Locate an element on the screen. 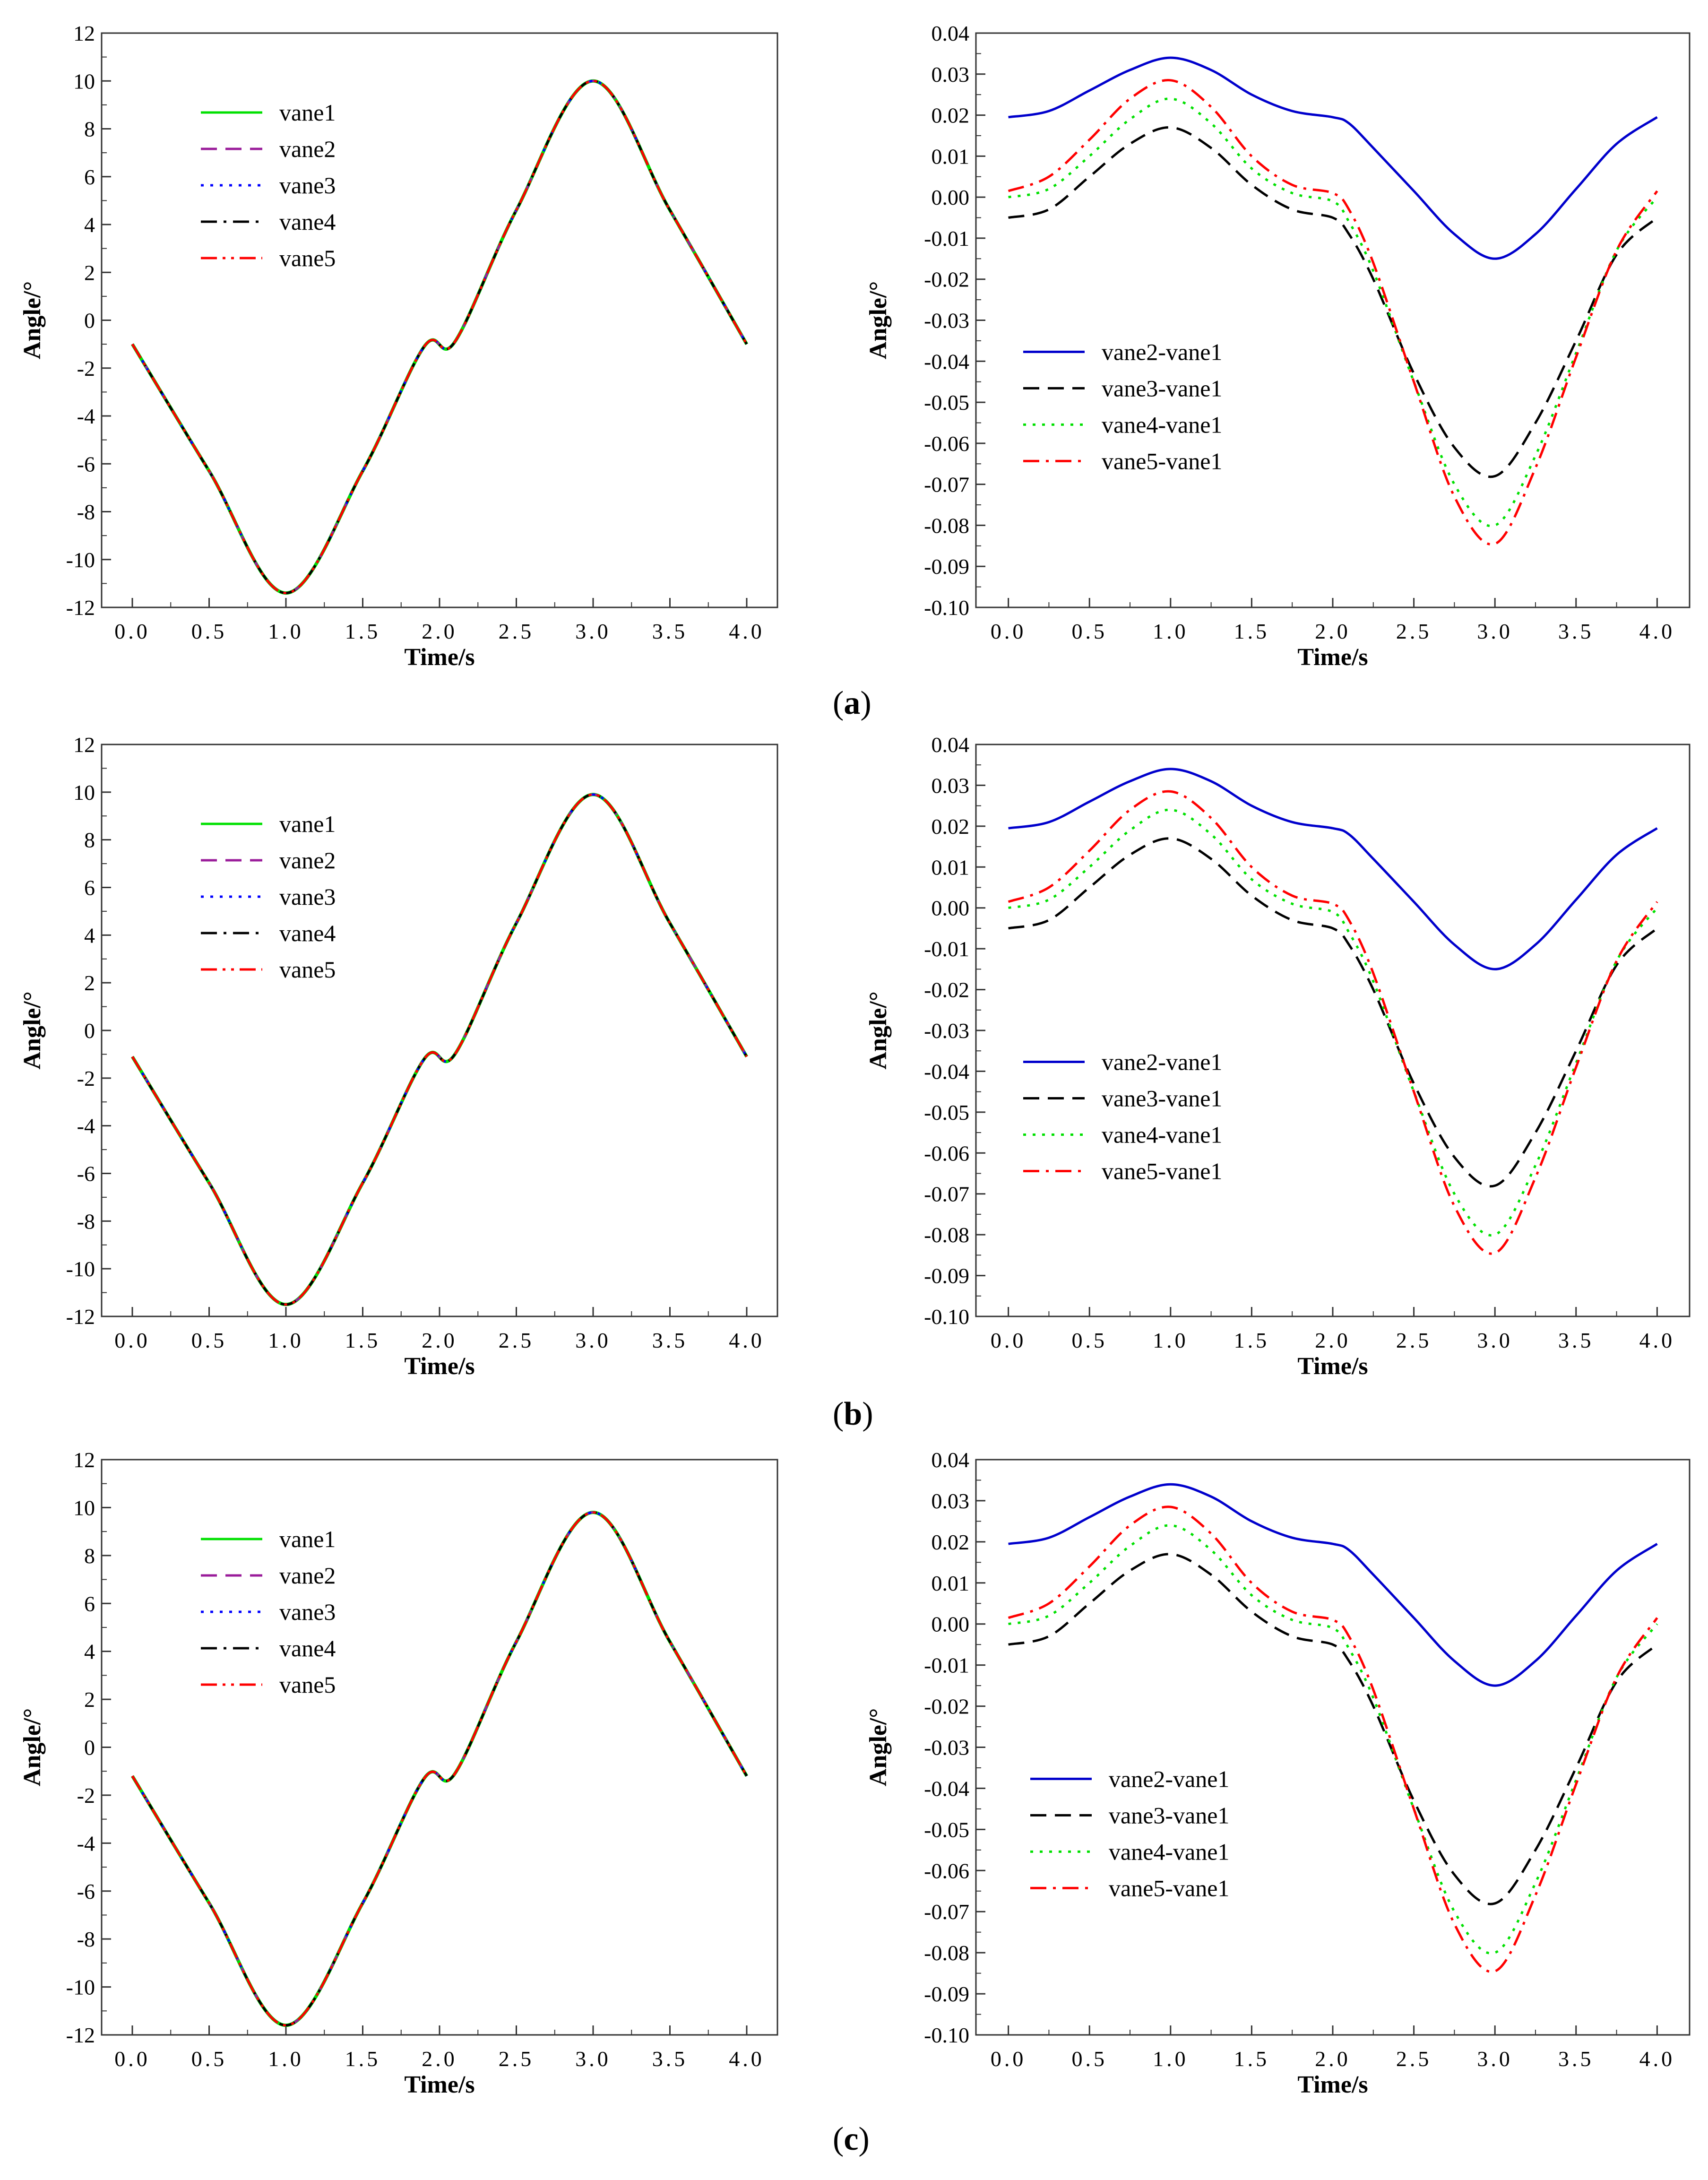 The width and height of the screenshot is (1708, 2180). series-line-vane5-vane1 is located at coordinates (1333, 1022).